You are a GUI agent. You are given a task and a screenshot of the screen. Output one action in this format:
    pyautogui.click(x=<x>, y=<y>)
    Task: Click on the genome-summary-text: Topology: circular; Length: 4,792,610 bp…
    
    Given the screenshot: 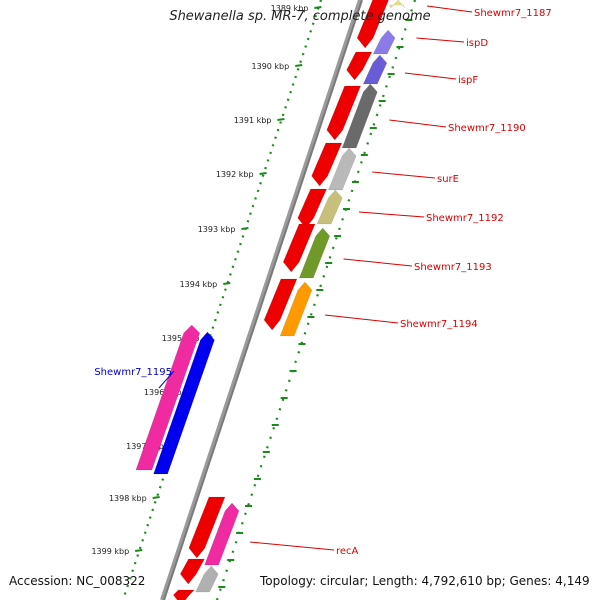 What is the action you would take?
    pyautogui.click(x=425, y=581)
    